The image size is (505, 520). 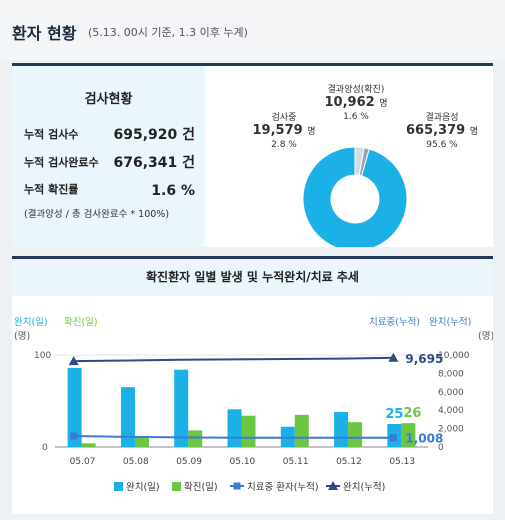 What do you see at coordinates (424, 439) in the screenshot?
I see `annotation-treatment: 1,008` at bounding box center [424, 439].